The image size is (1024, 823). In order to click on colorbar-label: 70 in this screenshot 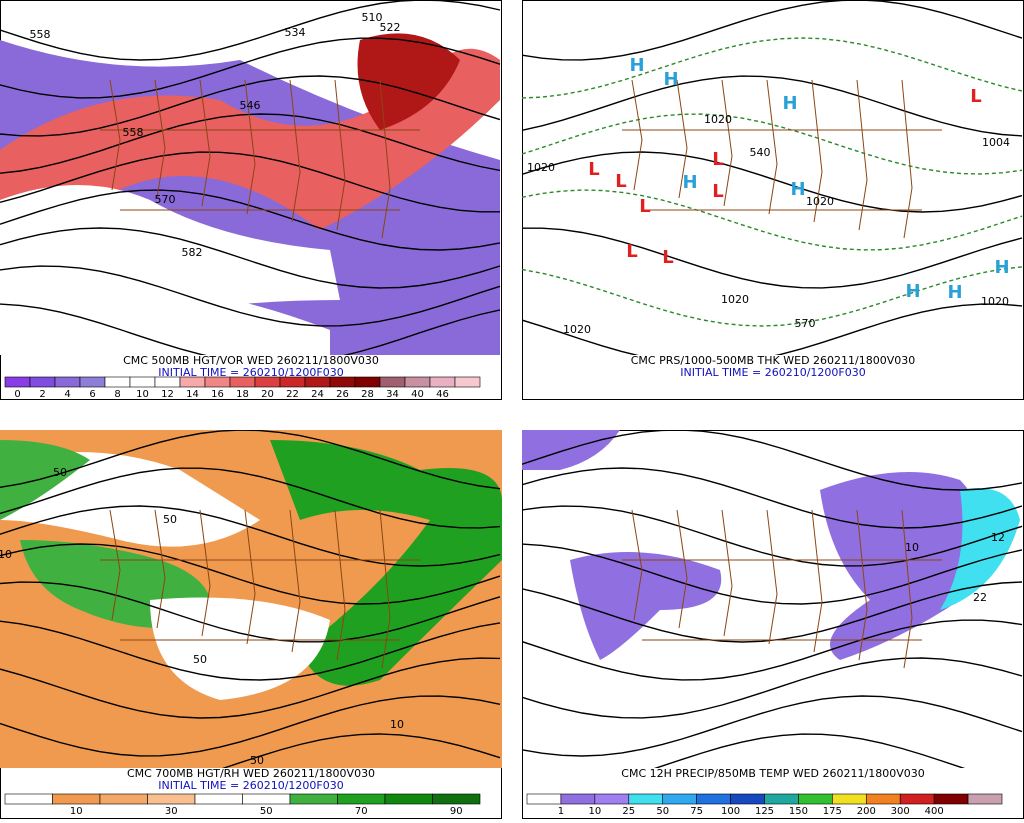, I will do `click(361, 811)`.